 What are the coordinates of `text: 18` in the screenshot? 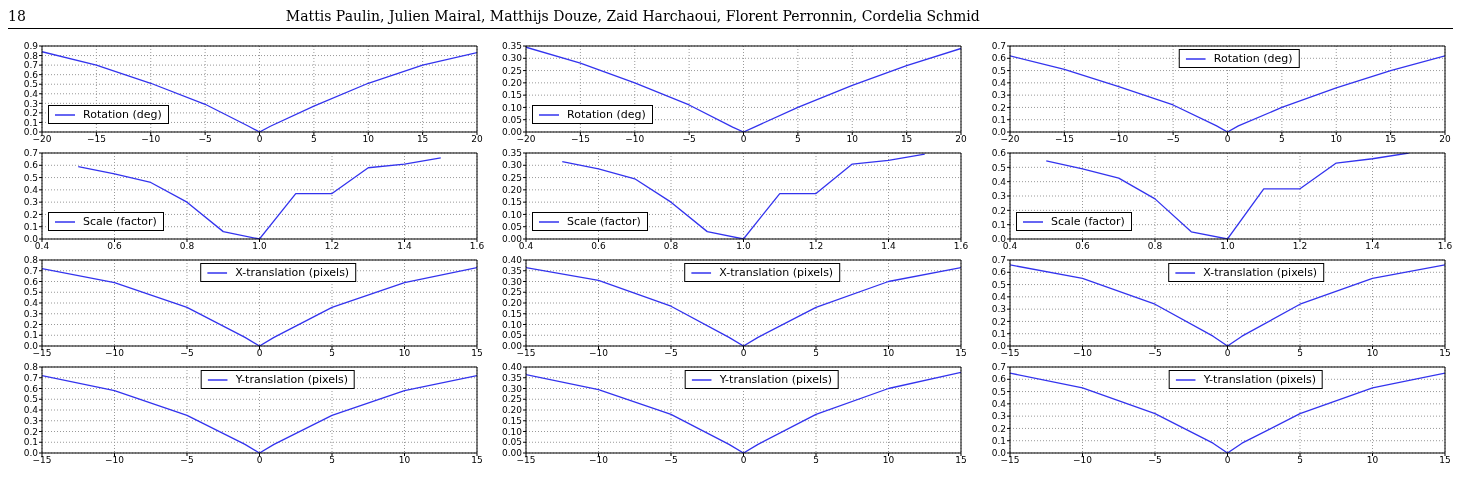 It's located at (17, 16).